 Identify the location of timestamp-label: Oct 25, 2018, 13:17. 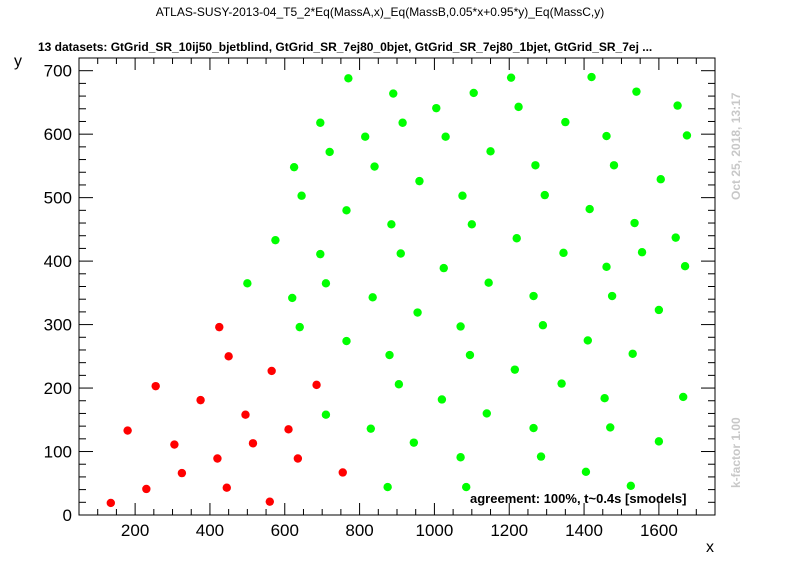
(736, 146).